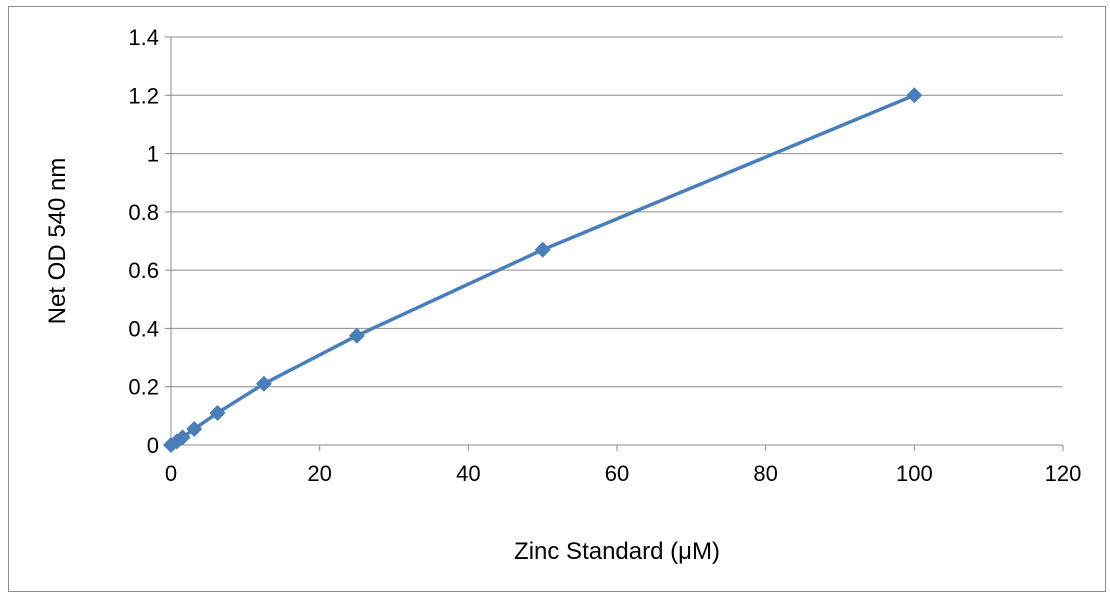 The height and width of the screenshot is (597, 1110). I want to click on x-axis-ticks: 0 20 40 60 80 100 120, so click(623, 465).